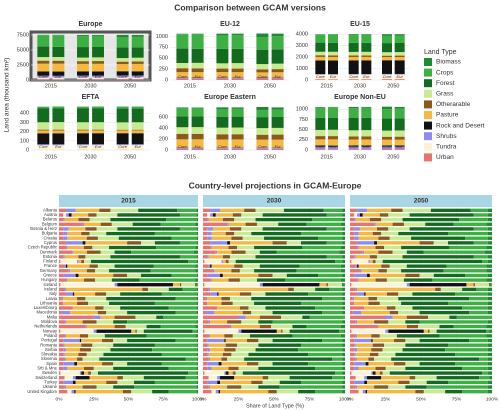 Image resolution: width=500 pixels, height=411 pixels. What do you see at coordinates (51, 349) in the screenshot?
I see `country-label: Serbia` at bounding box center [51, 349].